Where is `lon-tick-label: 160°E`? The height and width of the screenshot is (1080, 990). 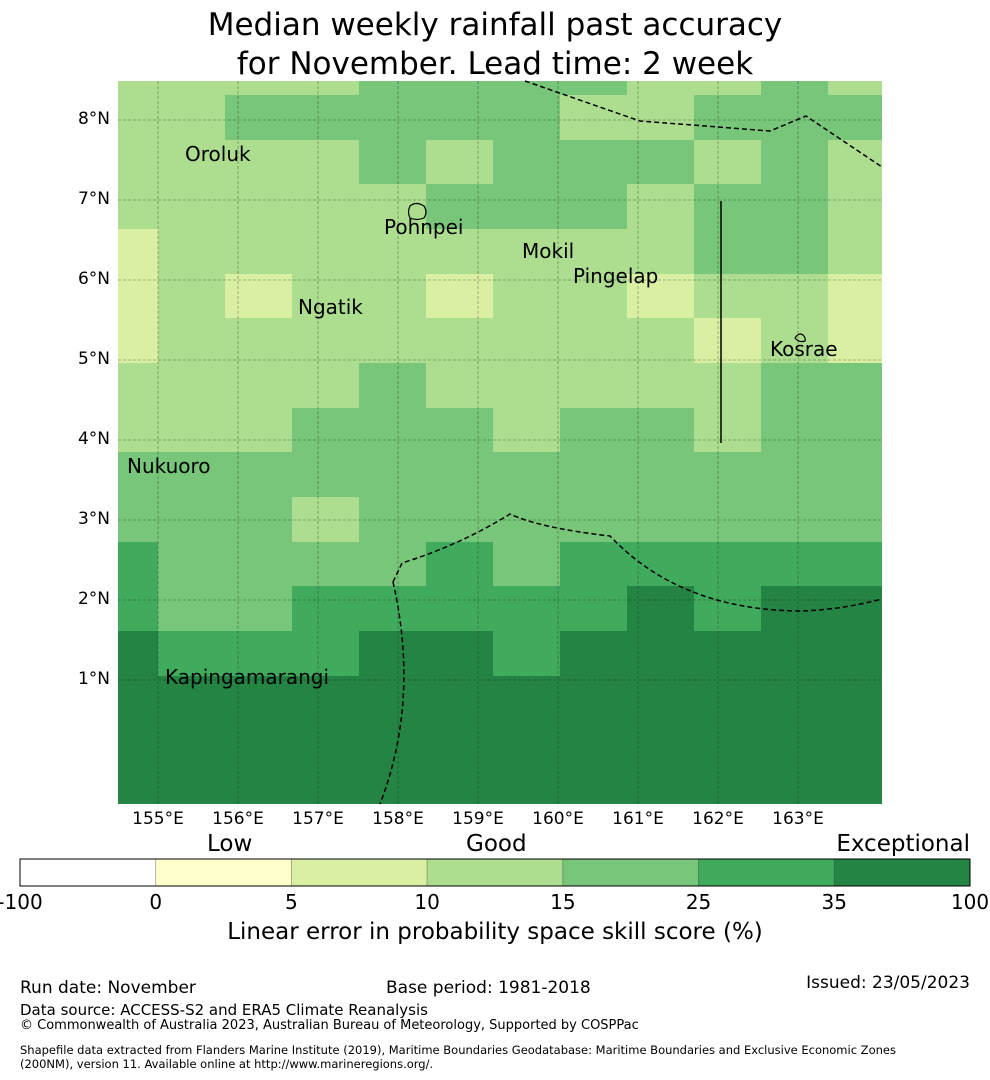 lon-tick-label: 160°E is located at coordinates (558, 819).